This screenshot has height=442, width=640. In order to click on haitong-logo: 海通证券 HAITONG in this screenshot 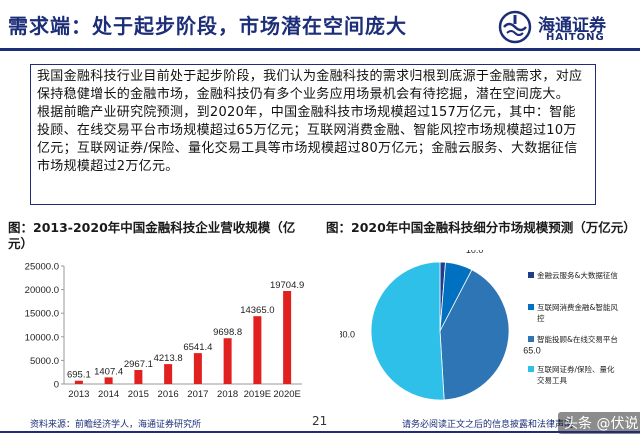, I will do `click(566, 28)`.